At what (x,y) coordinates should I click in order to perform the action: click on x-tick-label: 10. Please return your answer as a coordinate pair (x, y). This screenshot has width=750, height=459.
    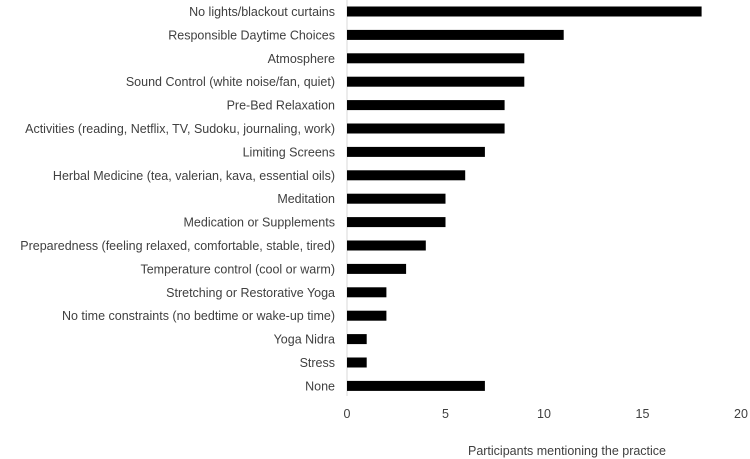
    Looking at the image, I should click on (544, 414).